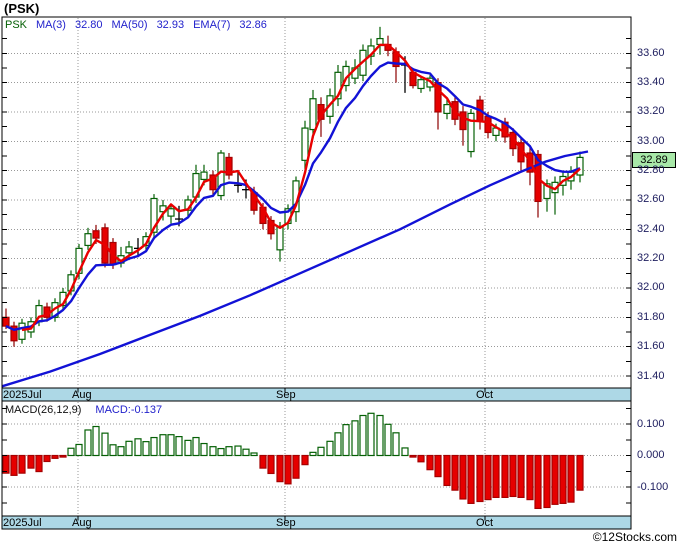 The image size is (680, 546). Describe the element at coordinates (485, 523) in the screenshot. I see `month-label: Oct` at that location.